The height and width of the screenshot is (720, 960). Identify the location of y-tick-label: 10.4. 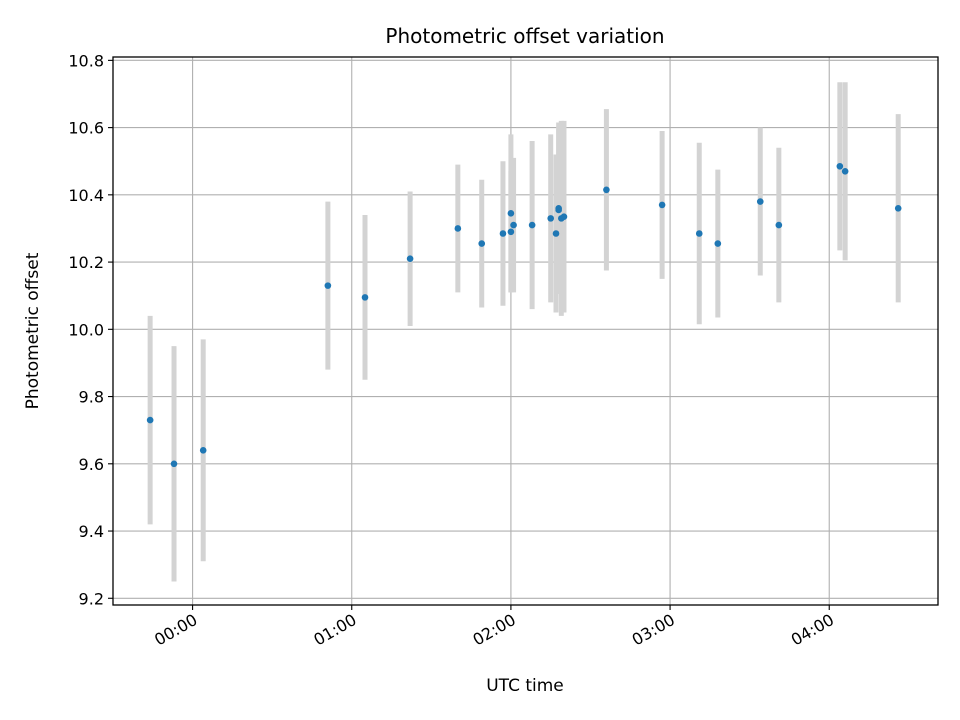
(86, 195).